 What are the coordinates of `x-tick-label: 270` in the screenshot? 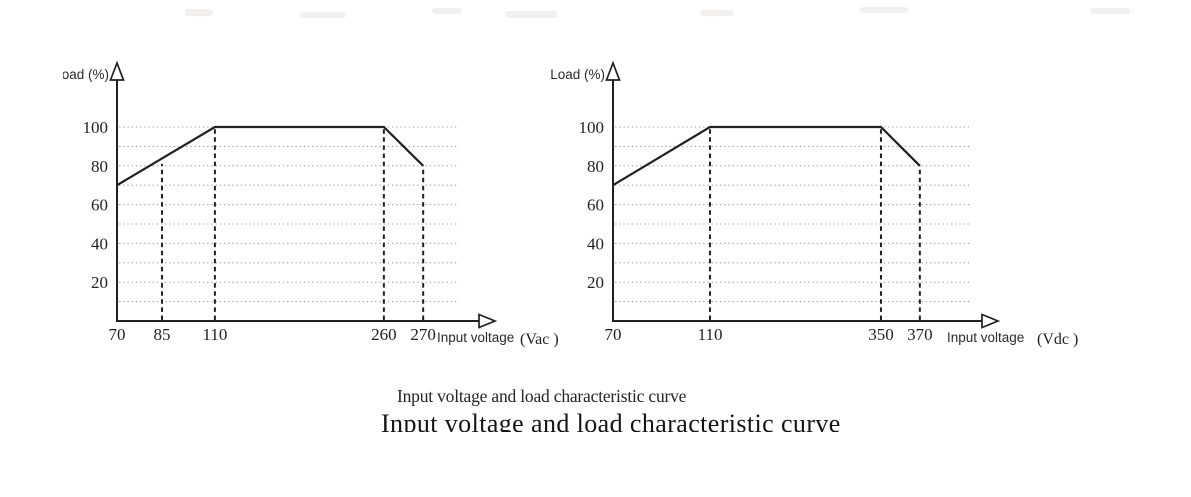 It's located at (423, 334).